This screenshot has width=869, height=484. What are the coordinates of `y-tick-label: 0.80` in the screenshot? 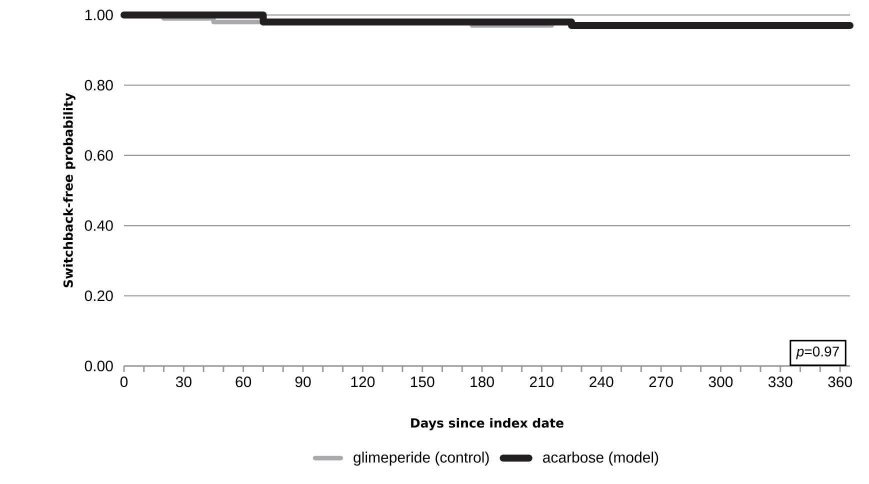 It's located at (98, 85).